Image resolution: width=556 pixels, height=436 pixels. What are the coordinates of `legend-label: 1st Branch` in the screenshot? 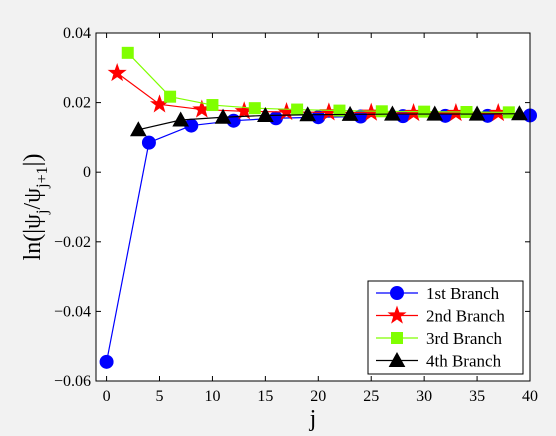 It's located at (463, 293).